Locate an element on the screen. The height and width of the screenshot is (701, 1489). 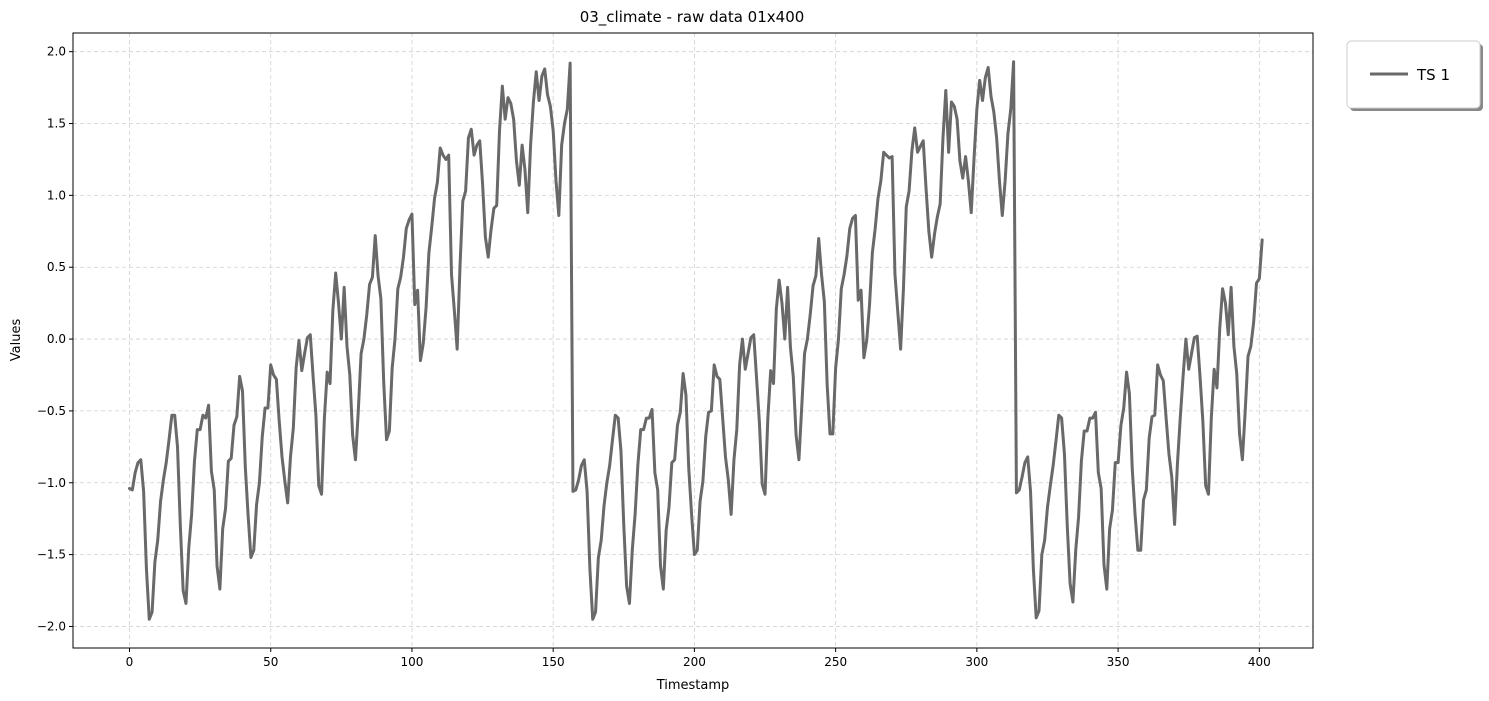
x-axis: 0 50 100 150 200 250 300 350 400 is located at coordinates (698, 658).